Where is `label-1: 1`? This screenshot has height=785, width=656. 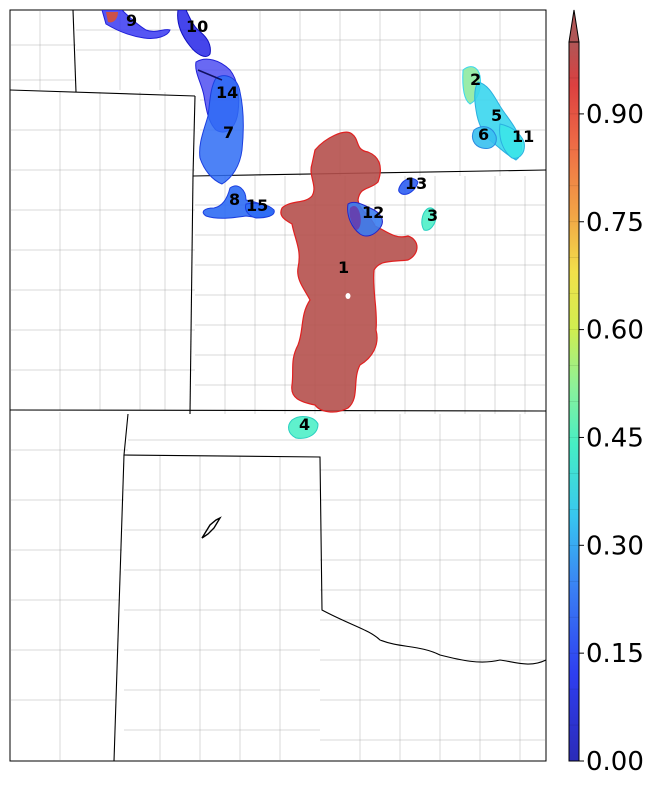
label-1: 1 is located at coordinates (343, 267).